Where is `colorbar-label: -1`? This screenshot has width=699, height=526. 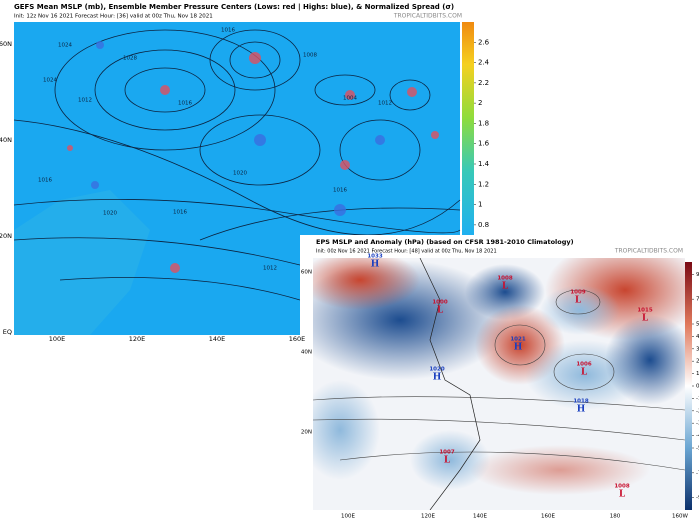
colorbar-label: -1 is located at coordinates (697, 399).